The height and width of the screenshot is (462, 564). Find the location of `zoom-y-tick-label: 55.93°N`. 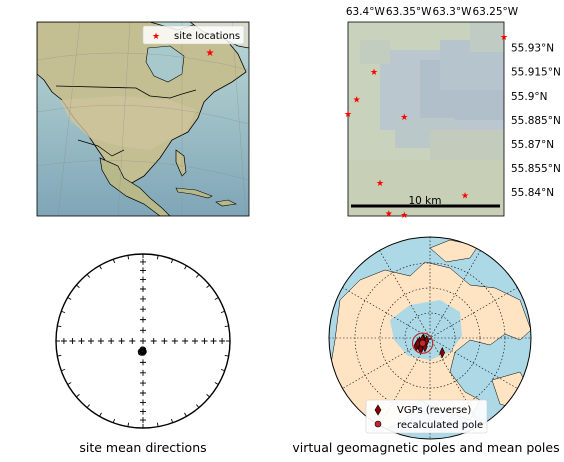

zoom-y-tick-label: 55.93°N is located at coordinates (532, 49).